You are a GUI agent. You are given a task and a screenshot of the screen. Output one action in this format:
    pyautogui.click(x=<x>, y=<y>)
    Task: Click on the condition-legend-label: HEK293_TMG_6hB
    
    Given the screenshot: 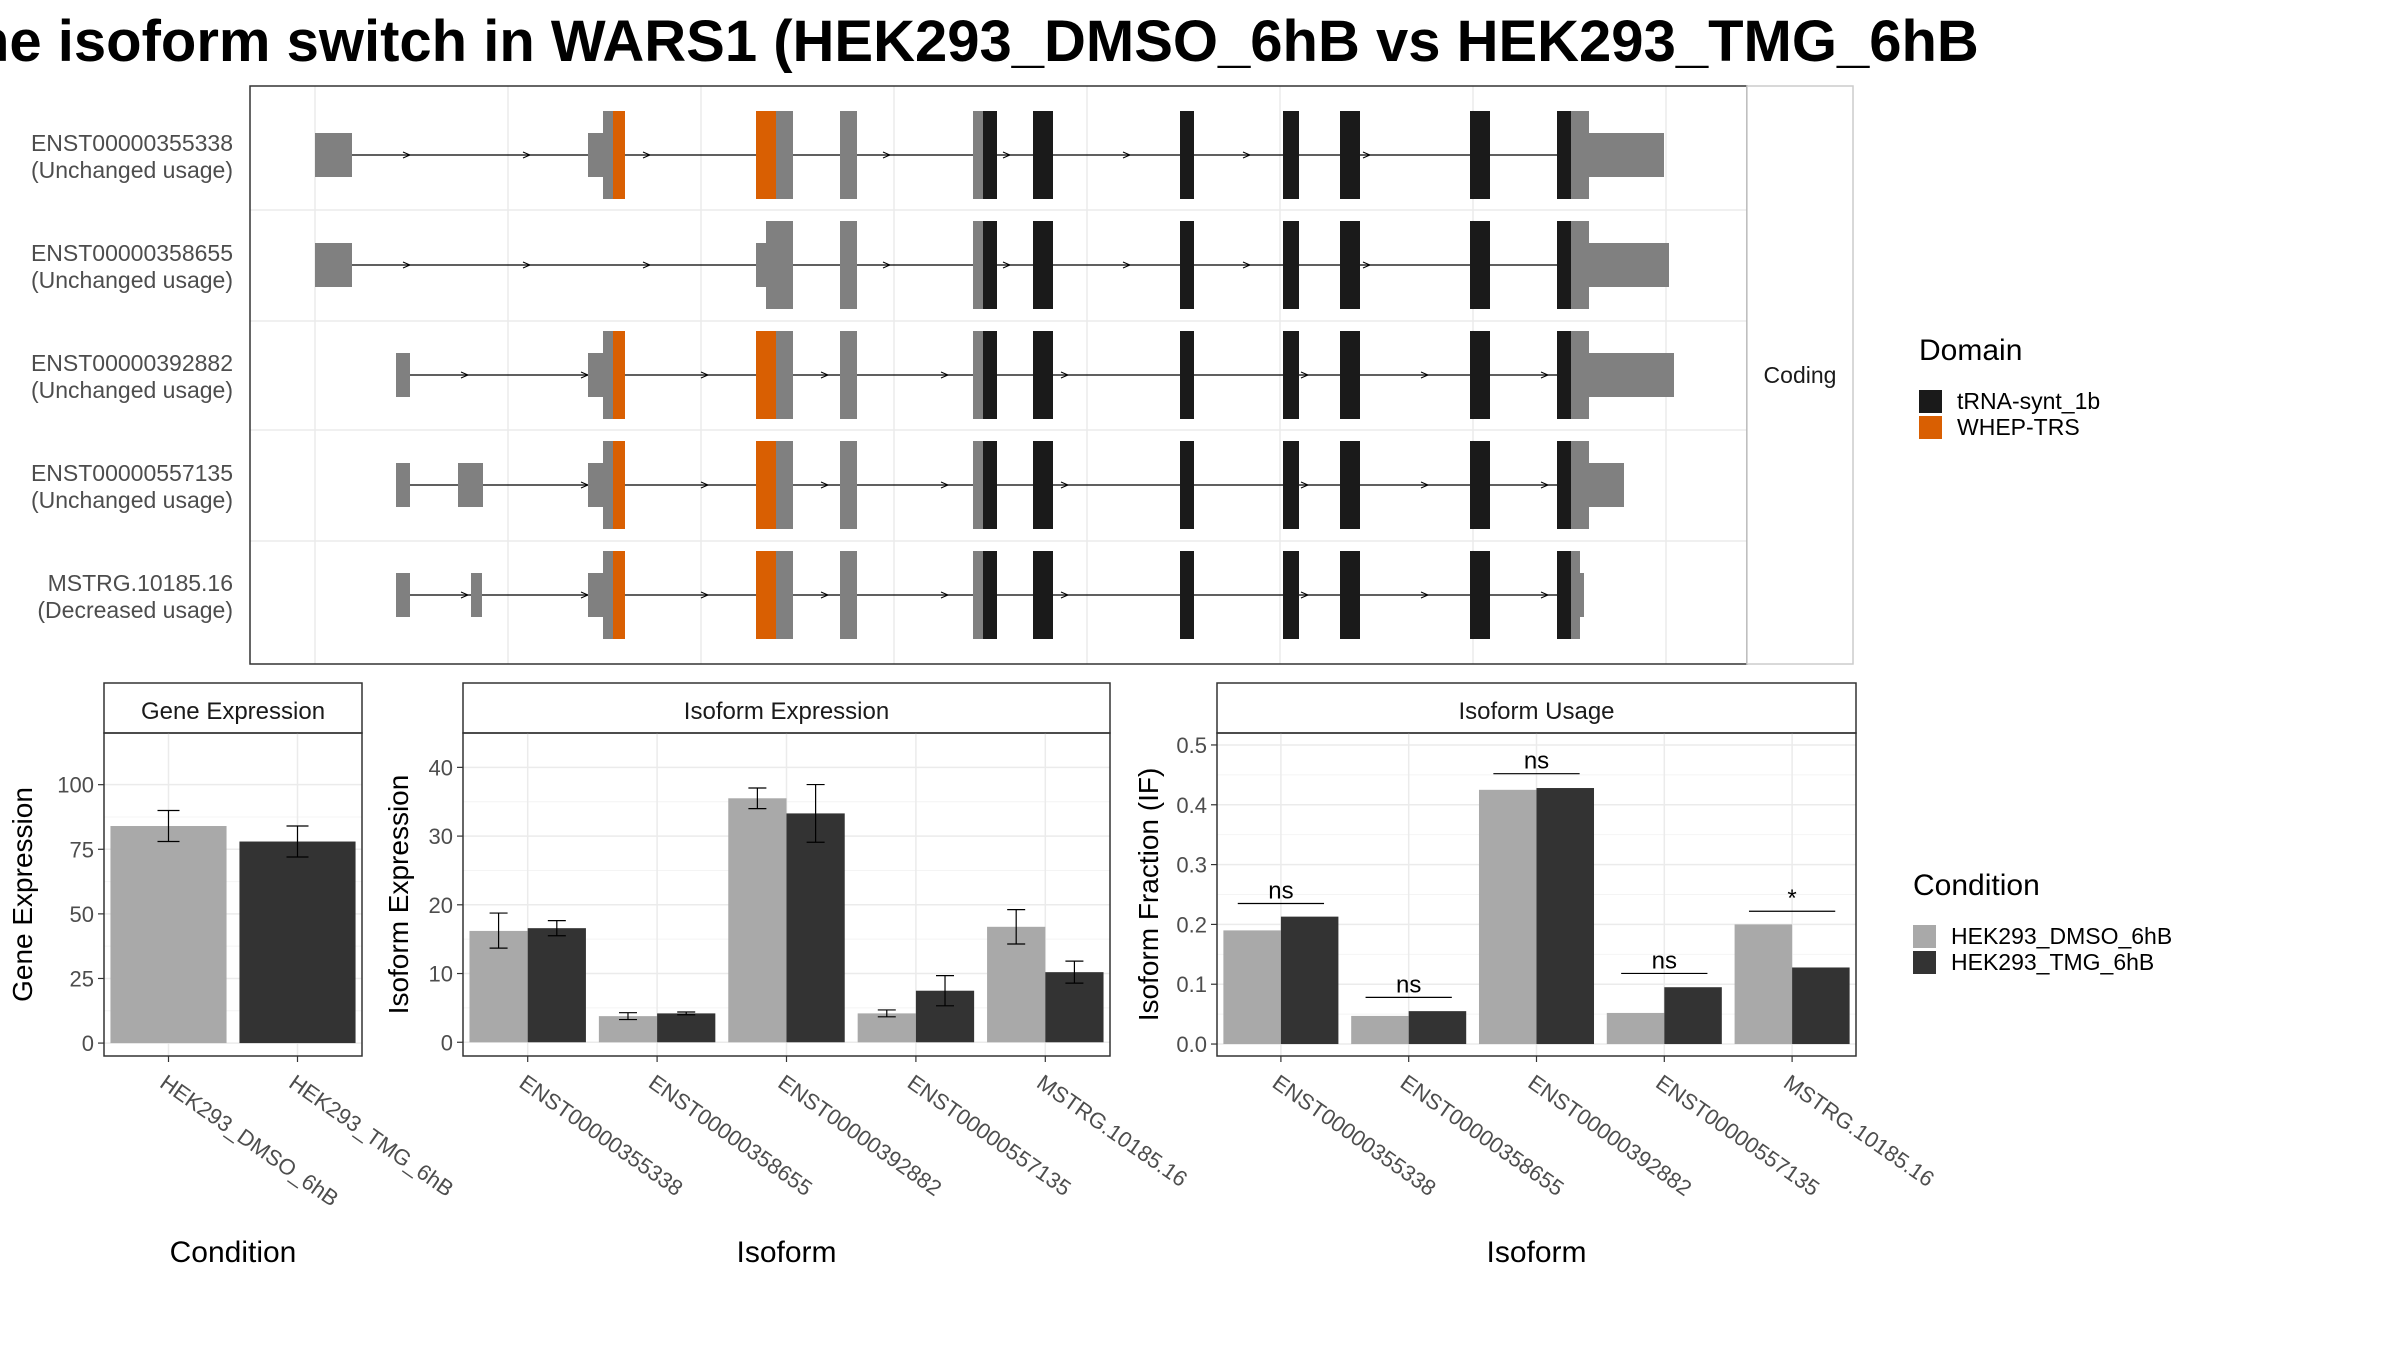 What is the action you would take?
    pyautogui.click(x=2052, y=962)
    